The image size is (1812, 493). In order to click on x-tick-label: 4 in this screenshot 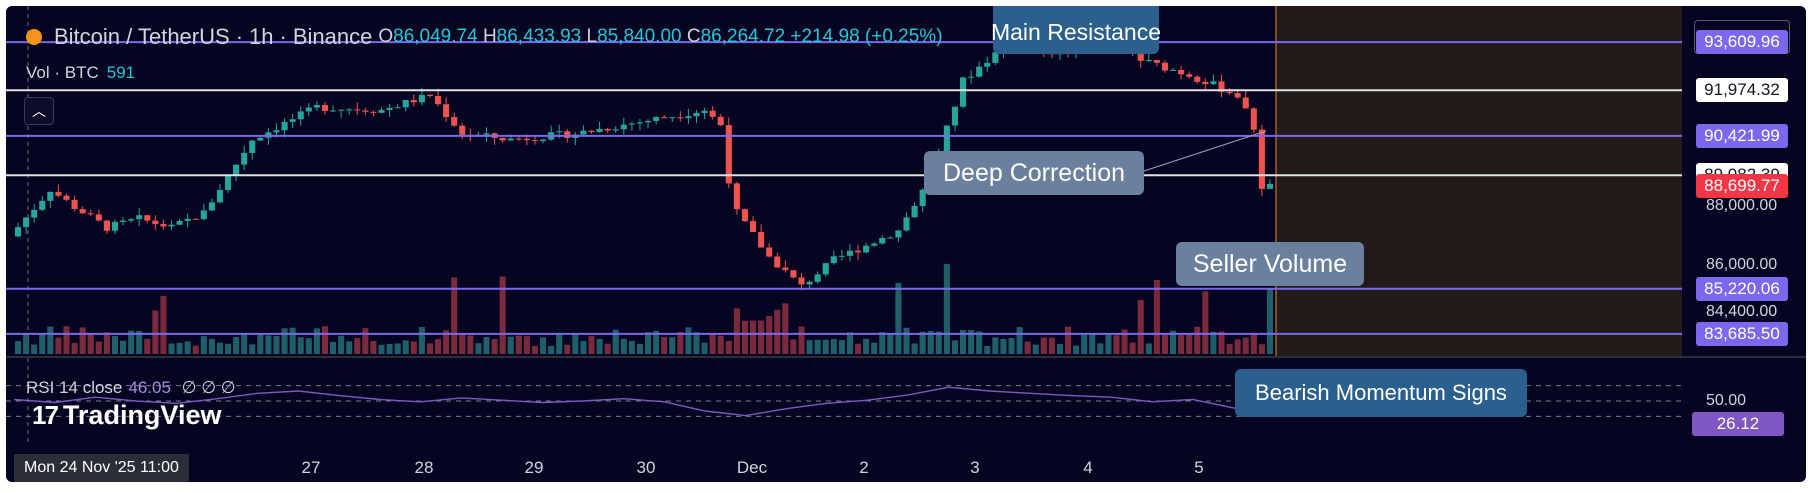, I will do `click(1088, 467)`.